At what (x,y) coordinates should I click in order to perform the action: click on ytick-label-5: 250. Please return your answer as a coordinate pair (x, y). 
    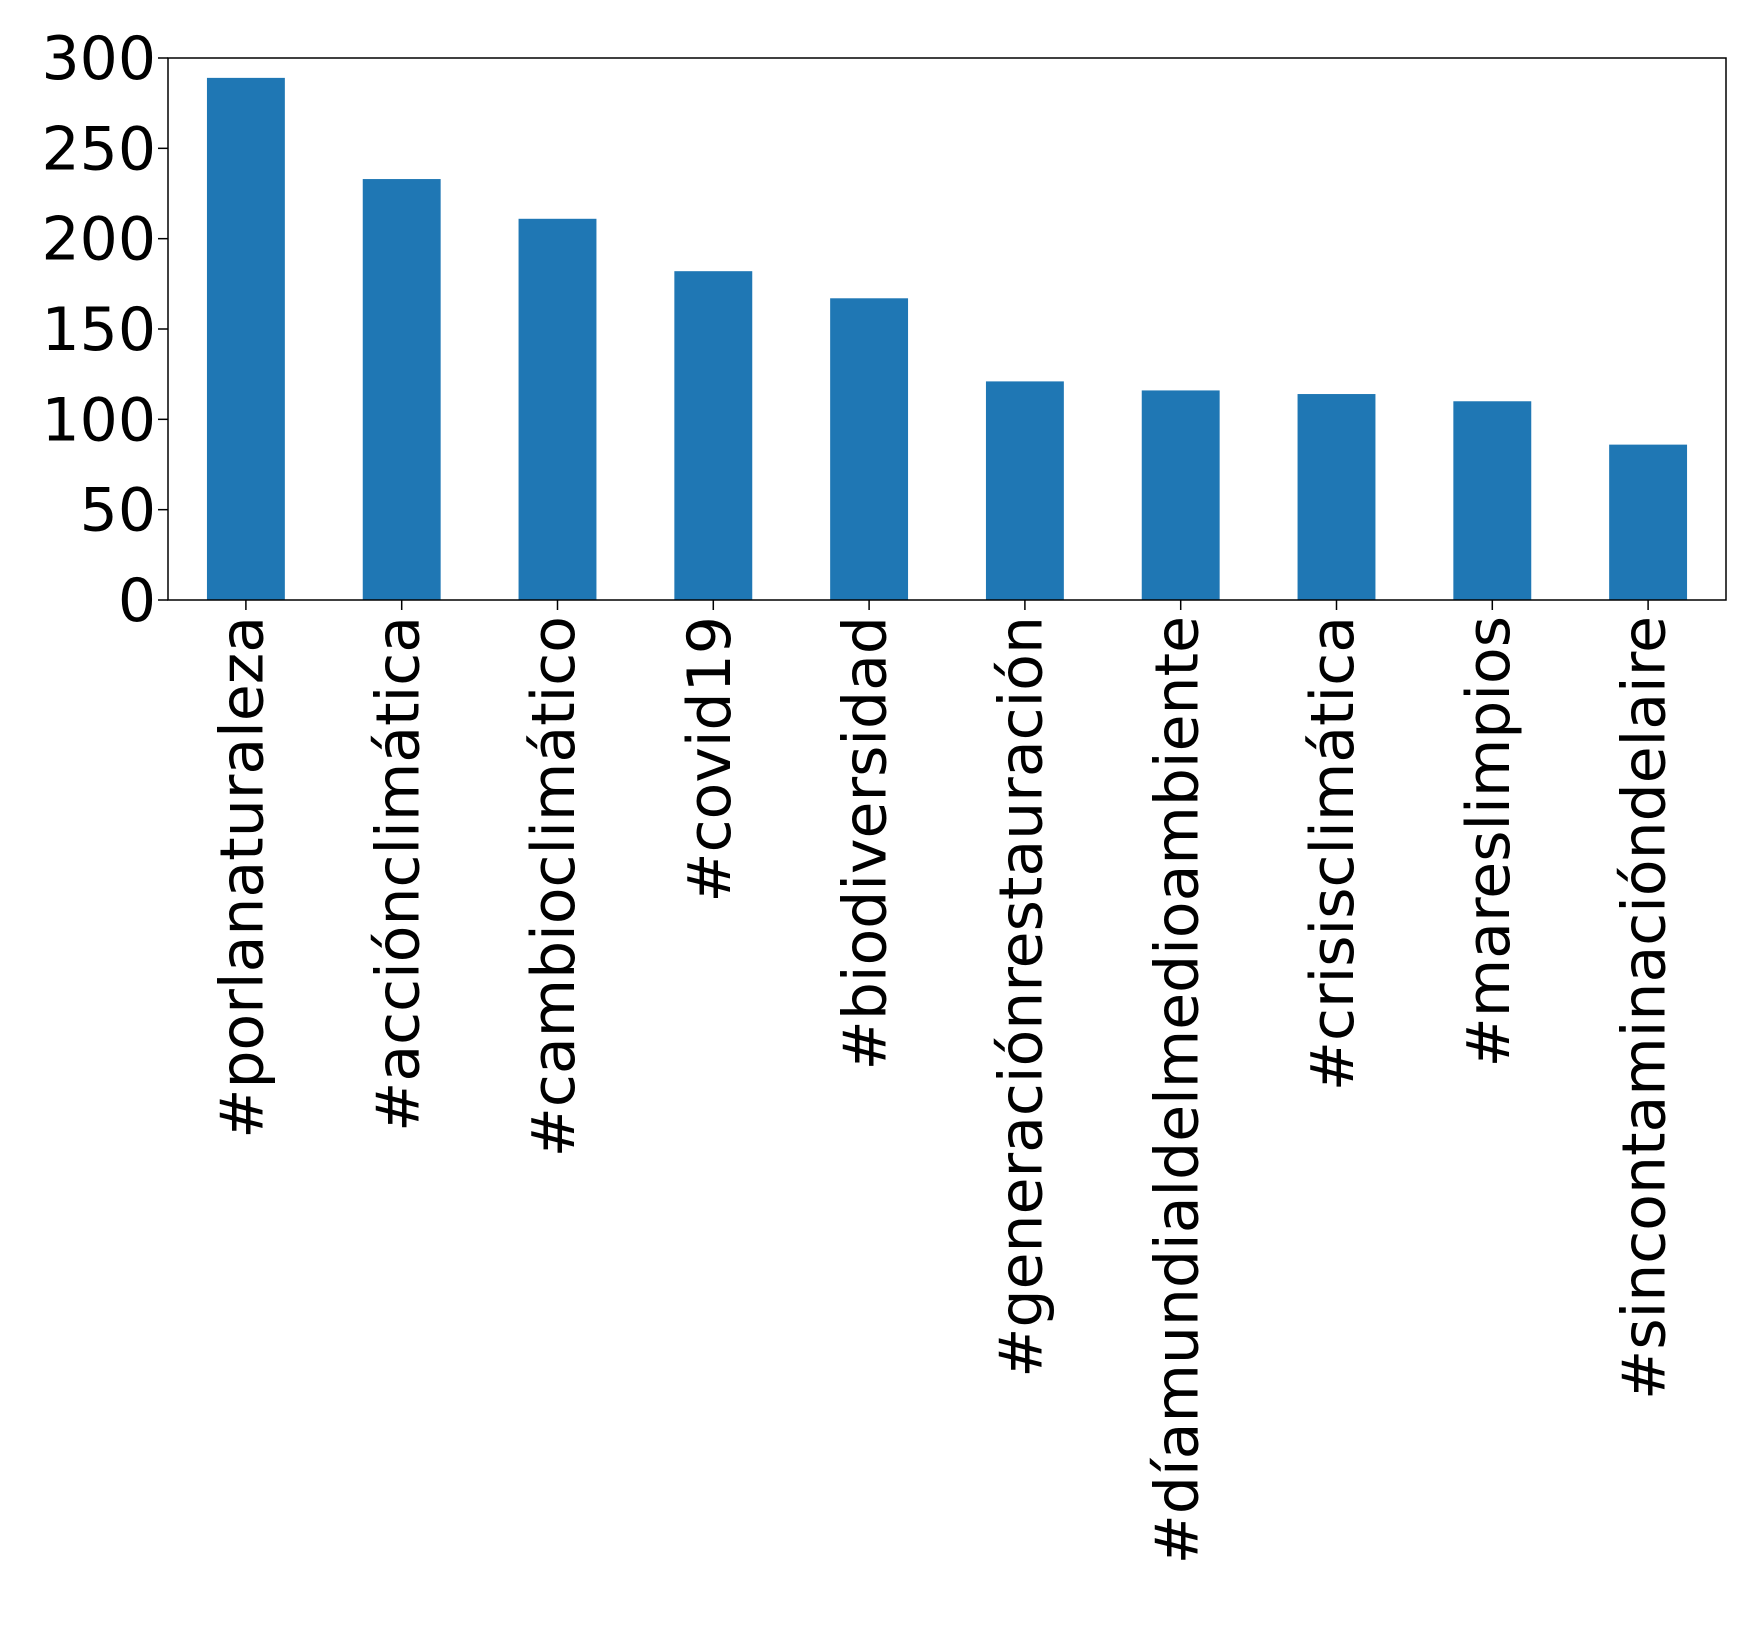
    Looking at the image, I should click on (98, 149).